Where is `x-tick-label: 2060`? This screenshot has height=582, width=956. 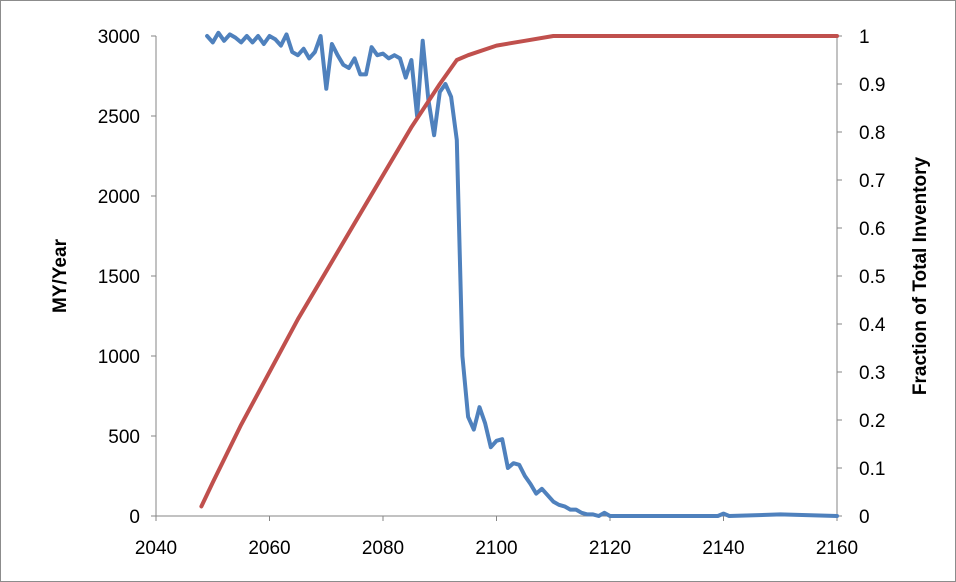 x-tick-label: 2060 is located at coordinates (269, 548).